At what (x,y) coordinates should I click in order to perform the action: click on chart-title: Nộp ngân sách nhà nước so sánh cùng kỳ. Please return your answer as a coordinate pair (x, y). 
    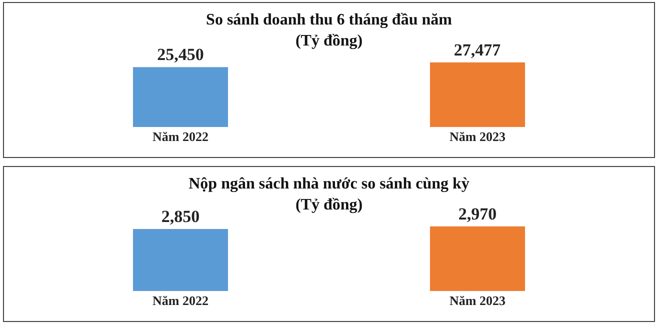
    Looking at the image, I should click on (329, 184).